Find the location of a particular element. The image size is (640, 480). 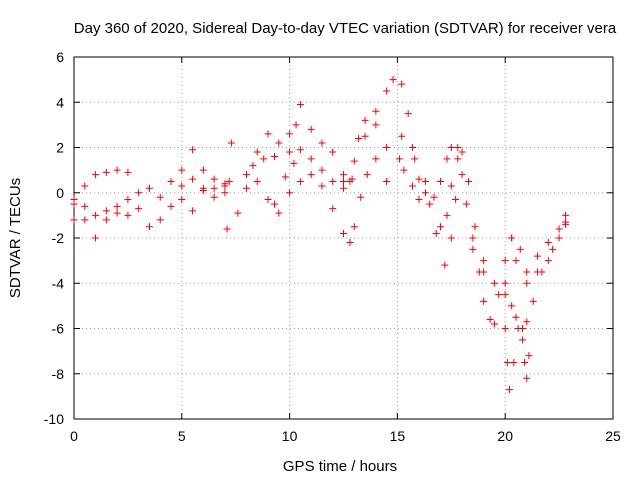

x-tick-label: 15 is located at coordinates (398, 436).